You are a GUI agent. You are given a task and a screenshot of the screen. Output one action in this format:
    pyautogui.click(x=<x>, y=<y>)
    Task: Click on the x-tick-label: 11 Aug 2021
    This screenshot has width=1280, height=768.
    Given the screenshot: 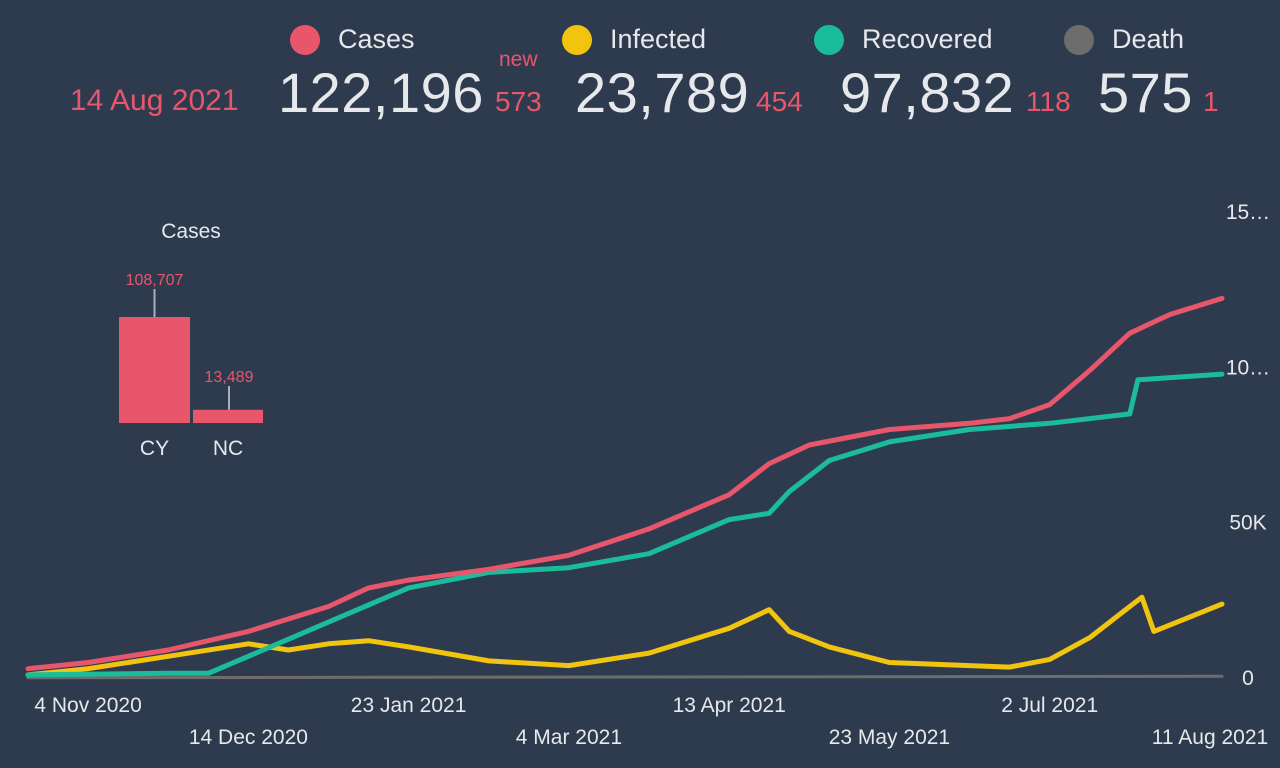 What is the action you would take?
    pyautogui.click(x=1210, y=737)
    